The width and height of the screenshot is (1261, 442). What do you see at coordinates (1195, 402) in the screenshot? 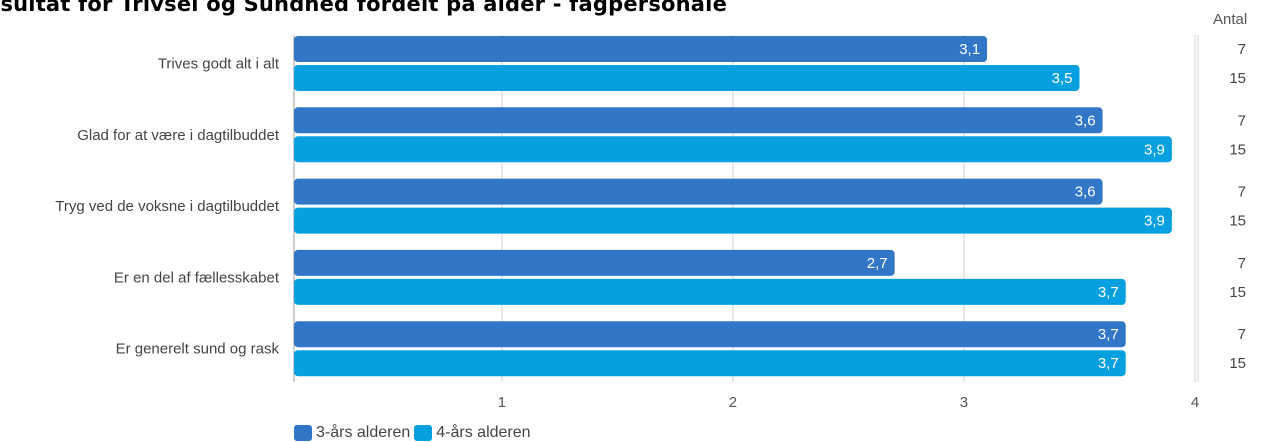
I see `x-tick-label-4: 4` at bounding box center [1195, 402].